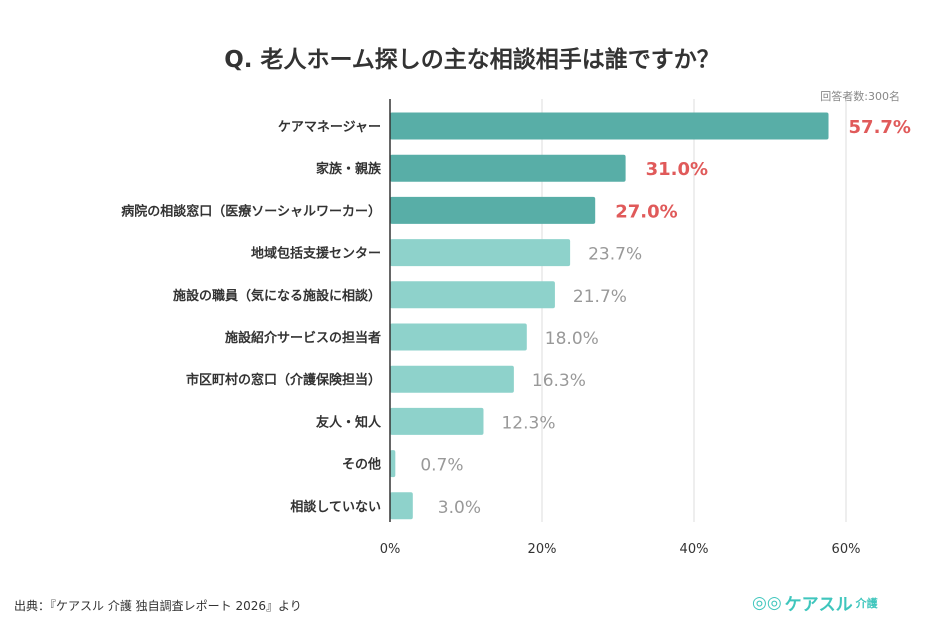 The width and height of the screenshot is (944, 627). What do you see at coordinates (846, 549) in the screenshot?
I see `x-tick-label: 60%` at bounding box center [846, 549].